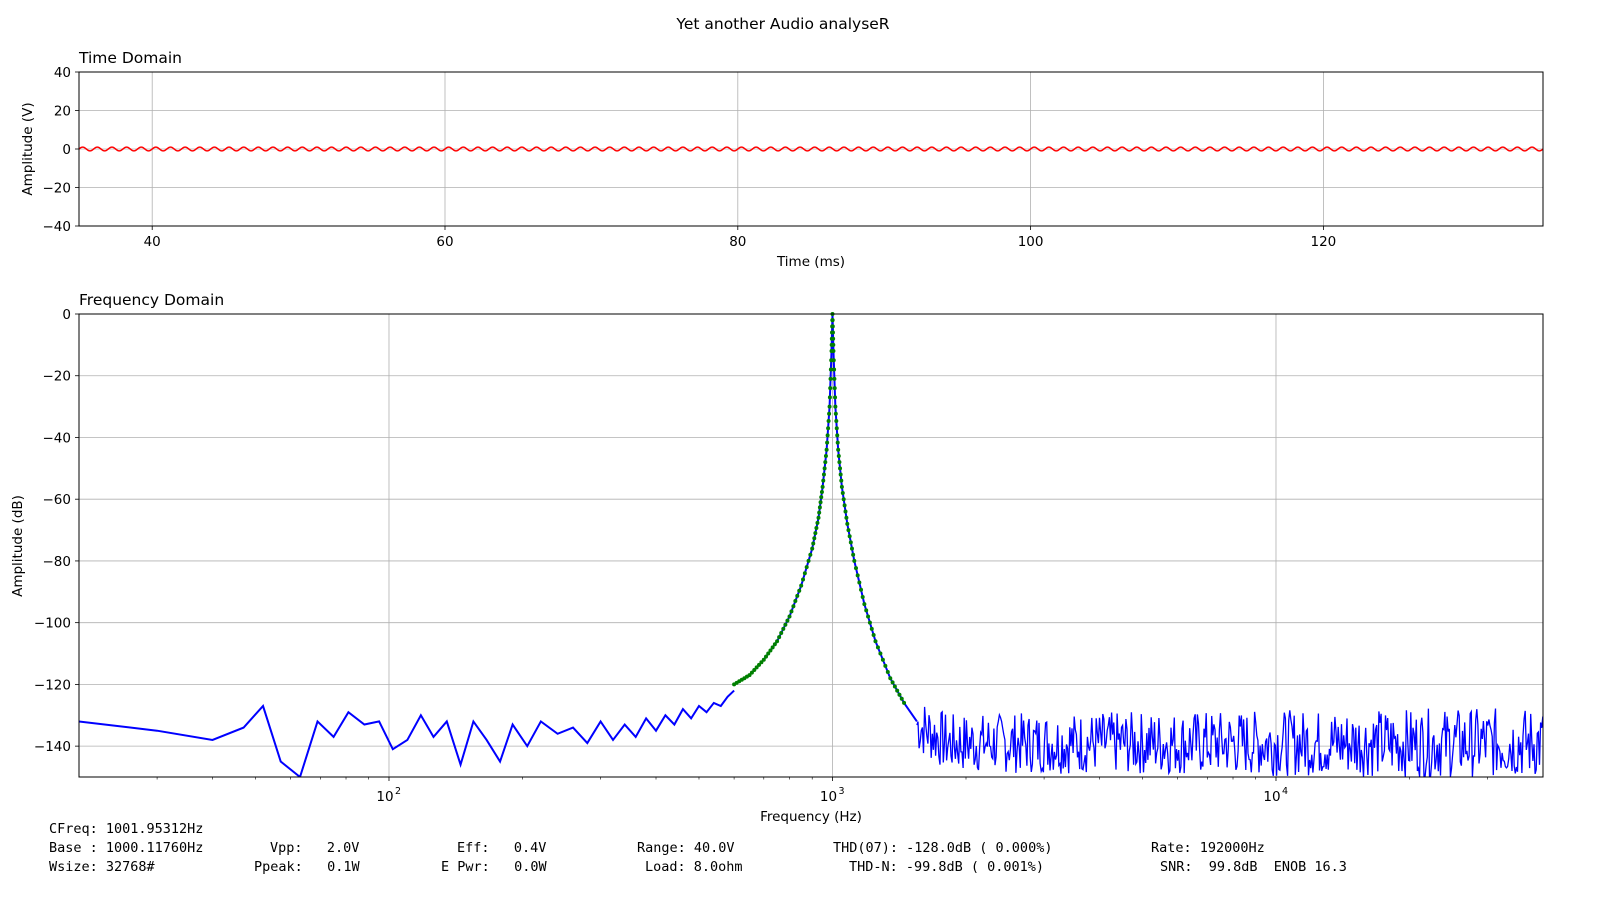  Describe the element at coordinates (130, 58) in the screenshot. I see `time-domain-title: Time Domain` at that location.